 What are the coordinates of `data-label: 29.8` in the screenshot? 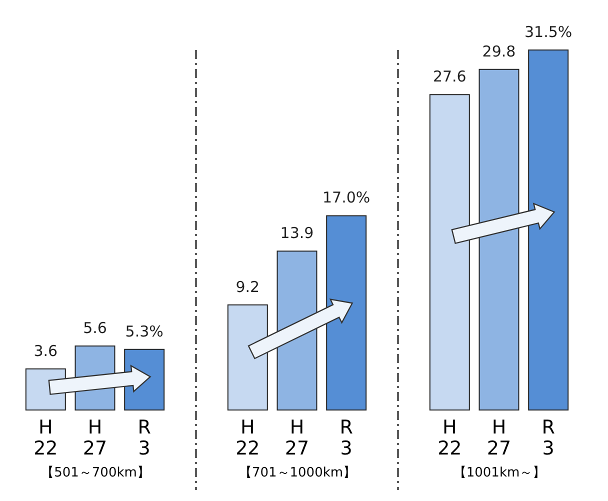 It's located at (499, 51).